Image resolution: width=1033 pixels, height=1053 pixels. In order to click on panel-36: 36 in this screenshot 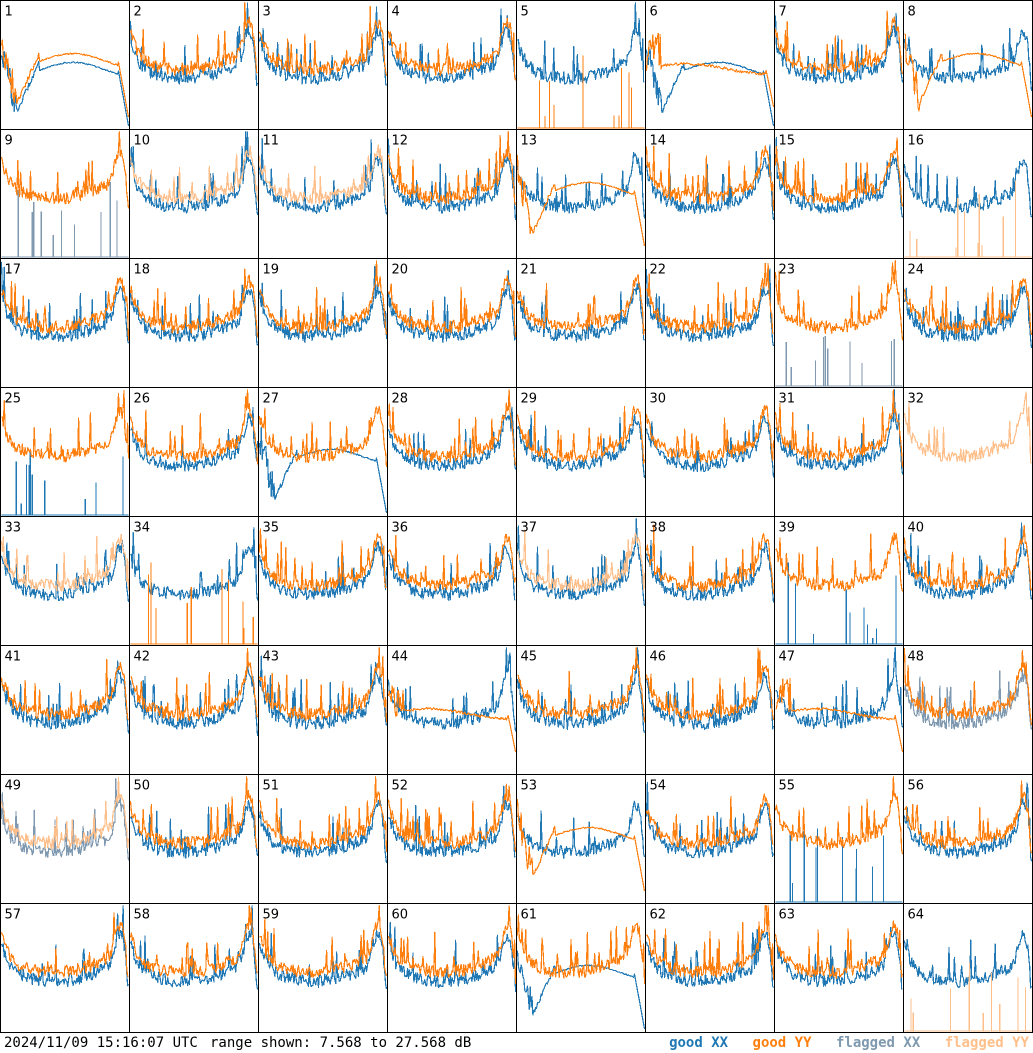, I will do `click(452, 561)`.